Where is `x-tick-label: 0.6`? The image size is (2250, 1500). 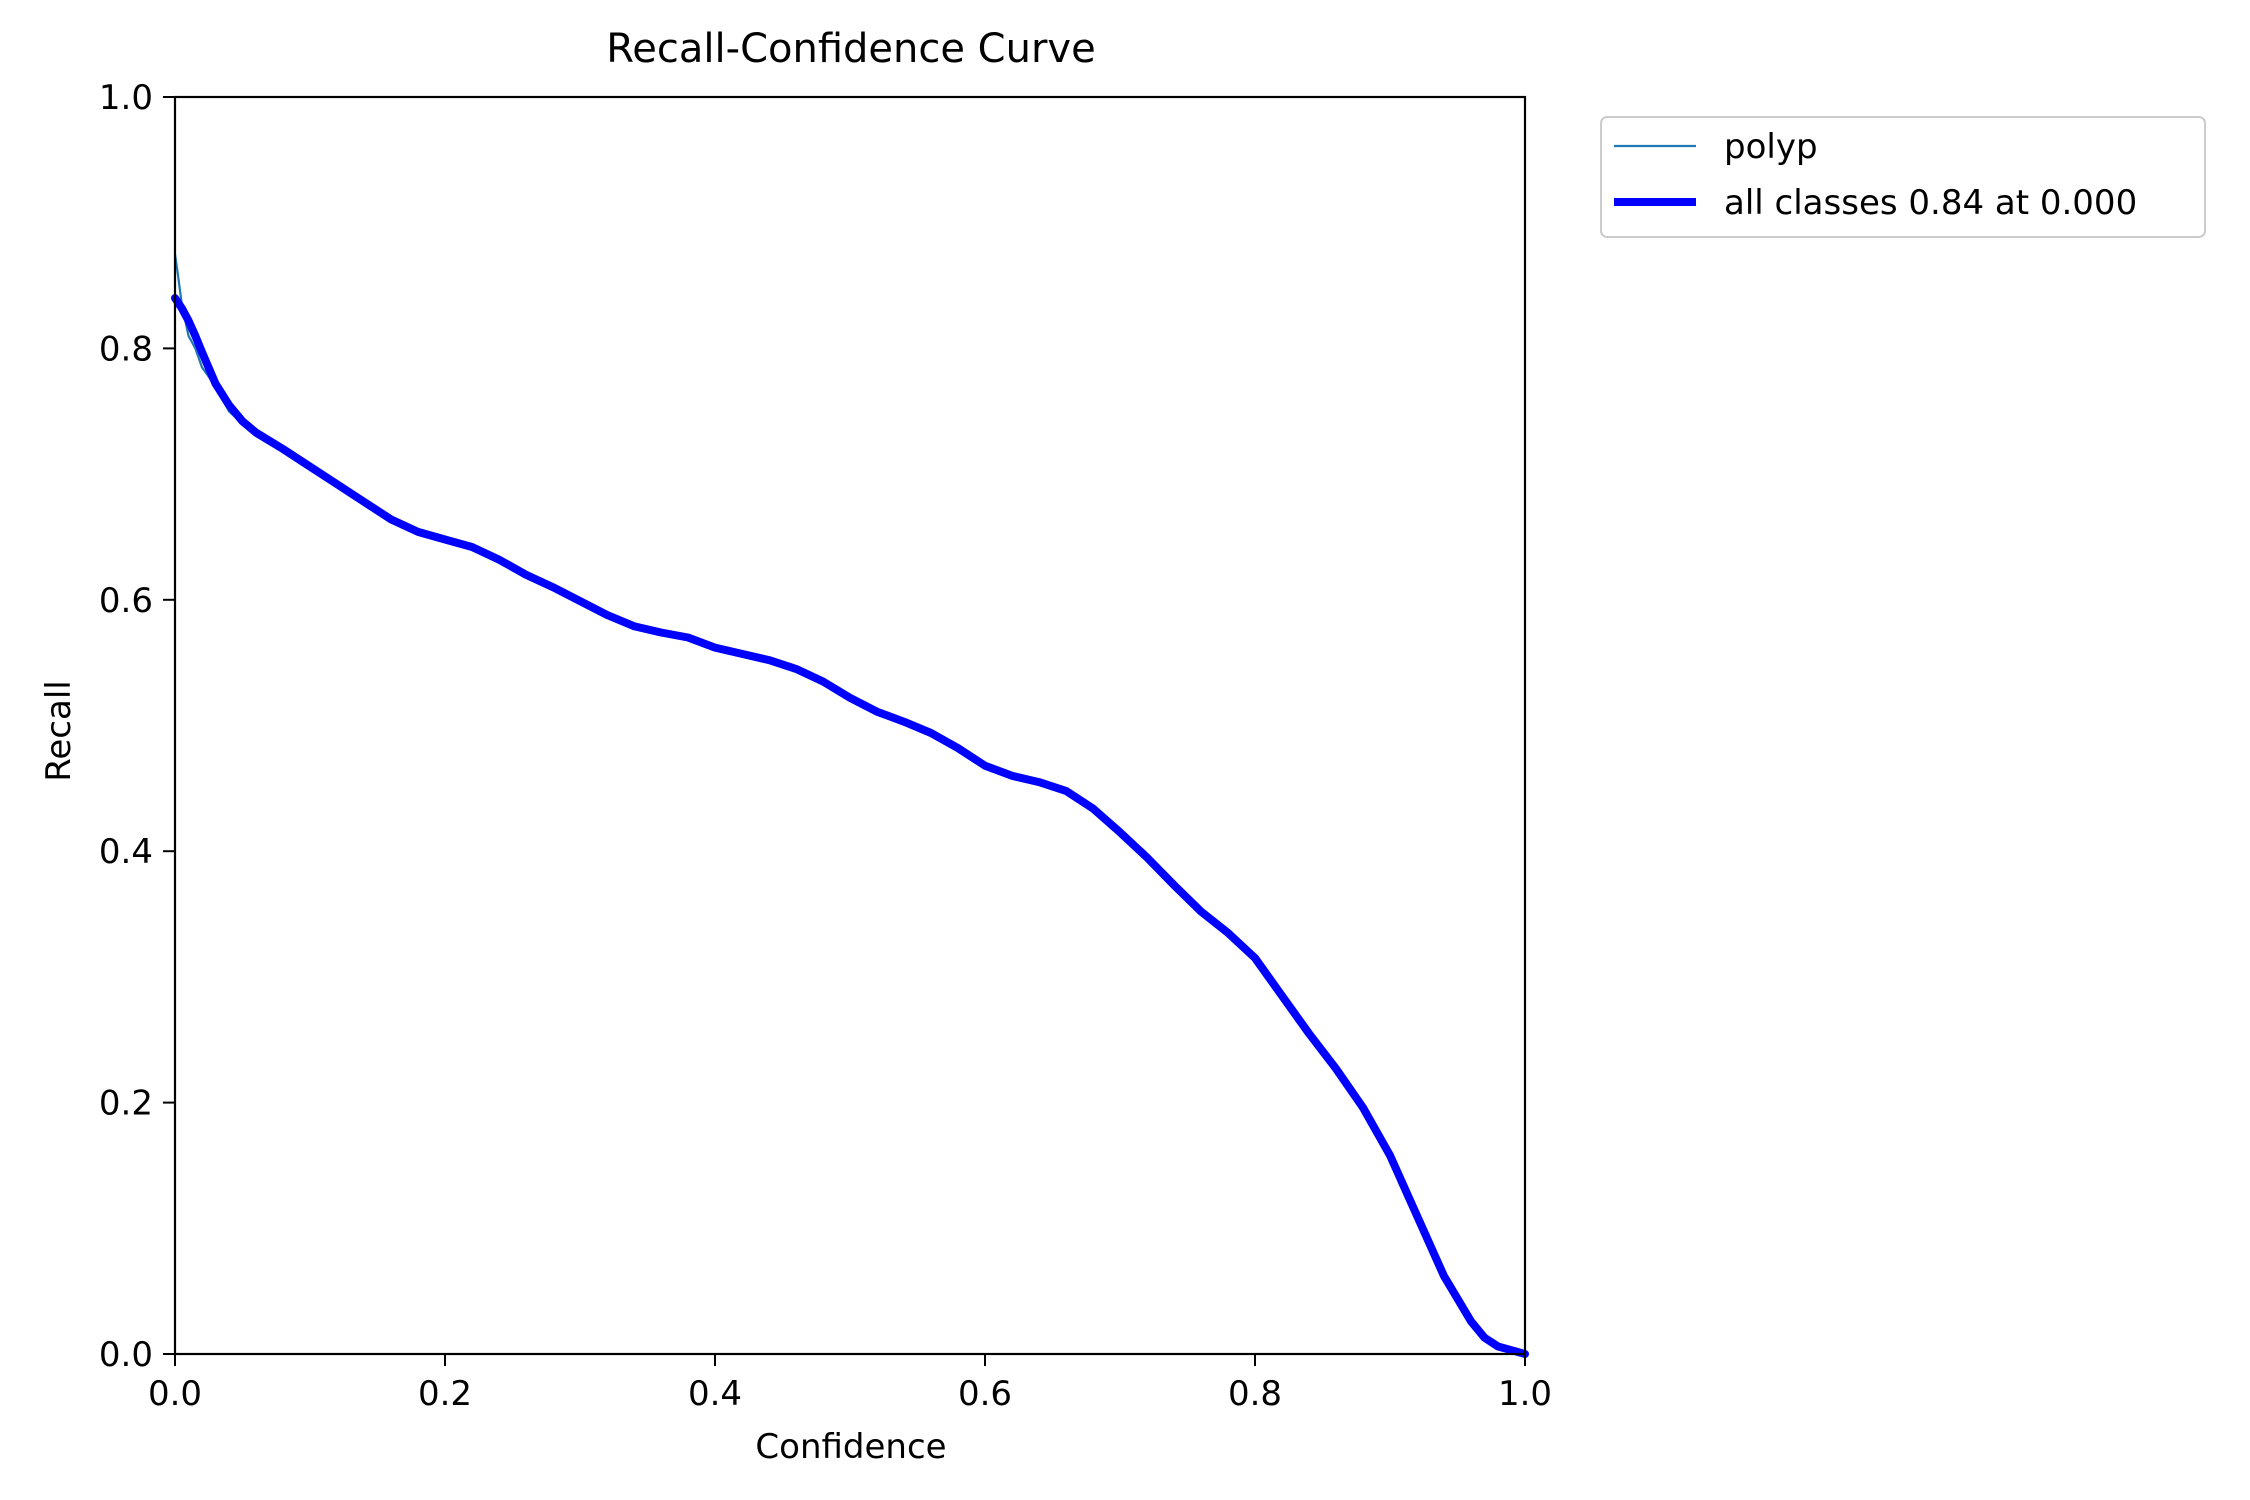 x-tick-label: 0.6 is located at coordinates (985, 1394).